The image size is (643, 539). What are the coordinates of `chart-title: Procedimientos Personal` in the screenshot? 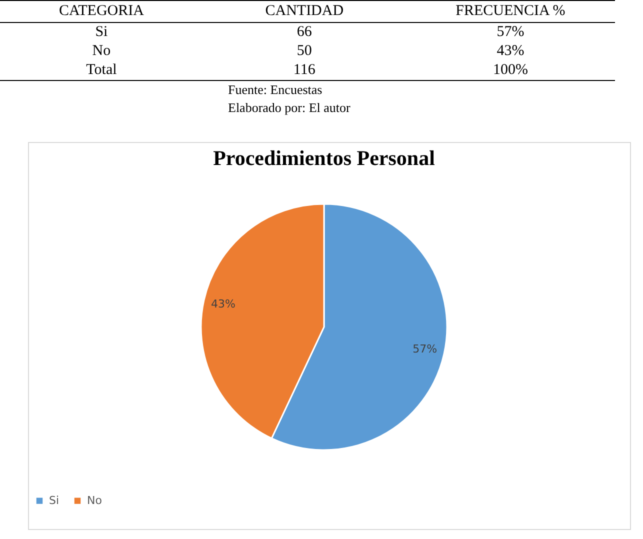 It's located at (324, 158).